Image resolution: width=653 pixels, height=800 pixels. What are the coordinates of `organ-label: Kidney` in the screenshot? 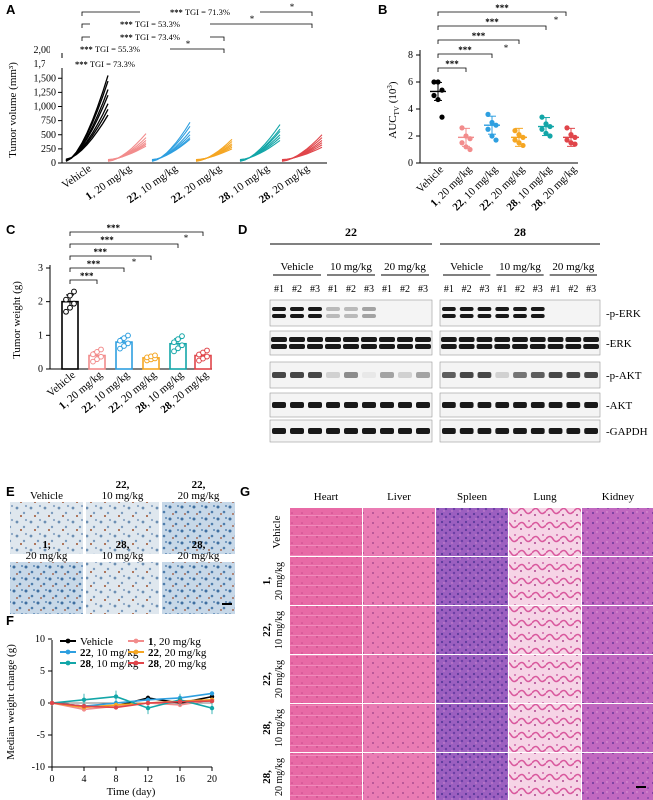 It's located at (618, 497).